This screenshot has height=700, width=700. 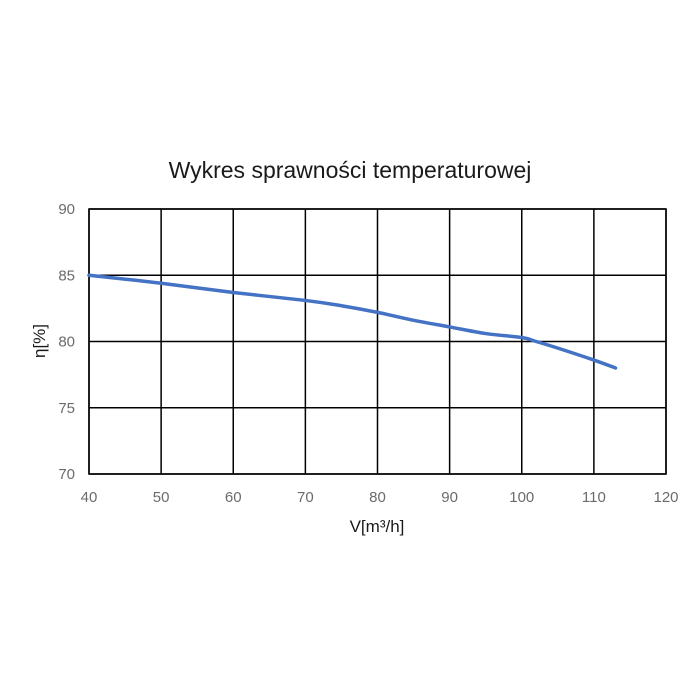 I want to click on y-tick-label: 75, so click(x=66, y=408).